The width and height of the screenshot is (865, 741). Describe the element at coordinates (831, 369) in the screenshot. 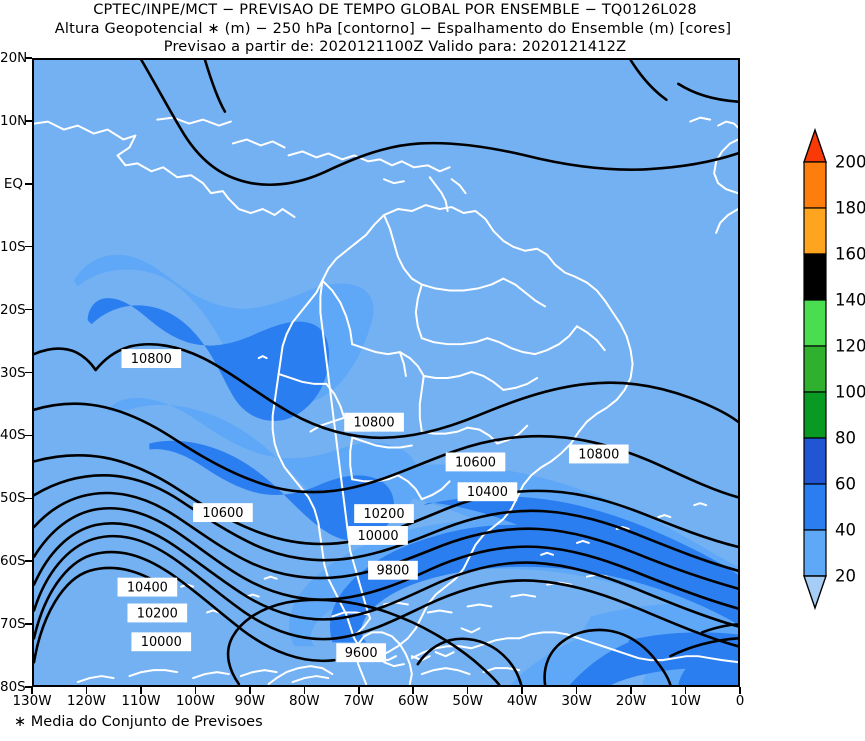

I see `colorbar: 200 180 160 140 120 100 80 60 40 20` at that location.